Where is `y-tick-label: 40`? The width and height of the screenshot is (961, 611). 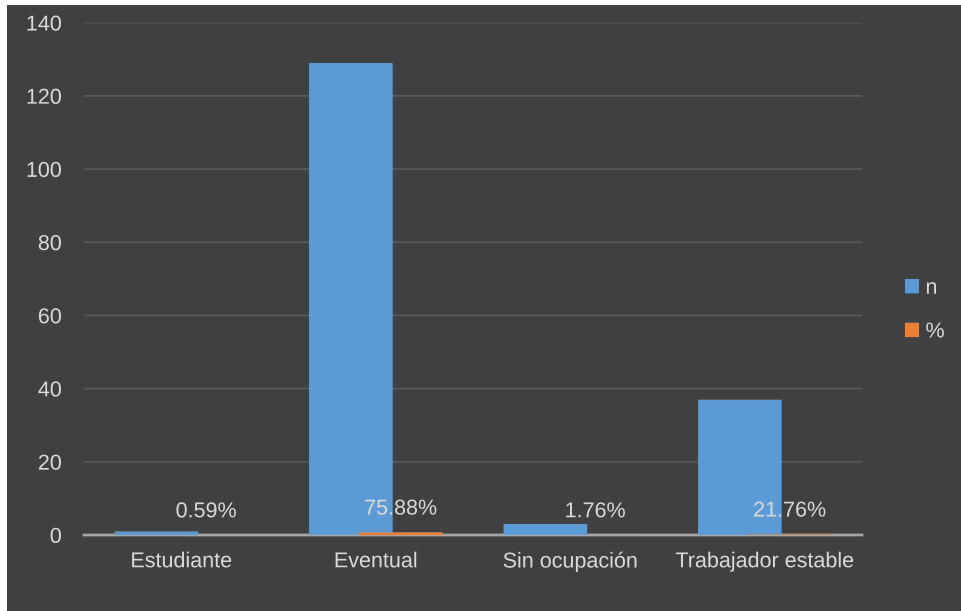
y-tick-label: 40 is located at coordinates (49, 389).